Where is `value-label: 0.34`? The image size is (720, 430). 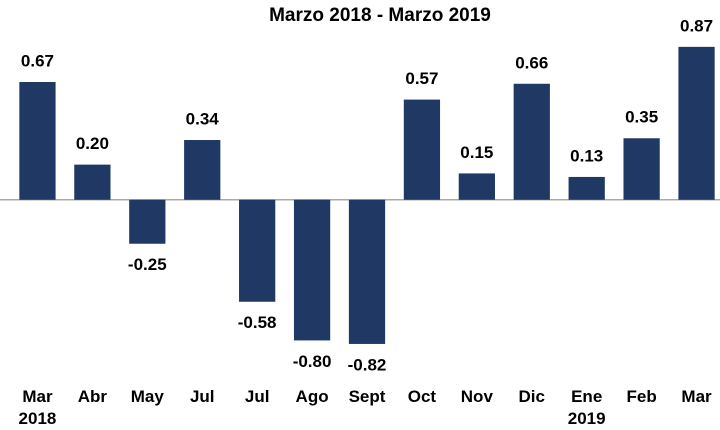 value-label: 0.34 is located at coordinates (203, 119).